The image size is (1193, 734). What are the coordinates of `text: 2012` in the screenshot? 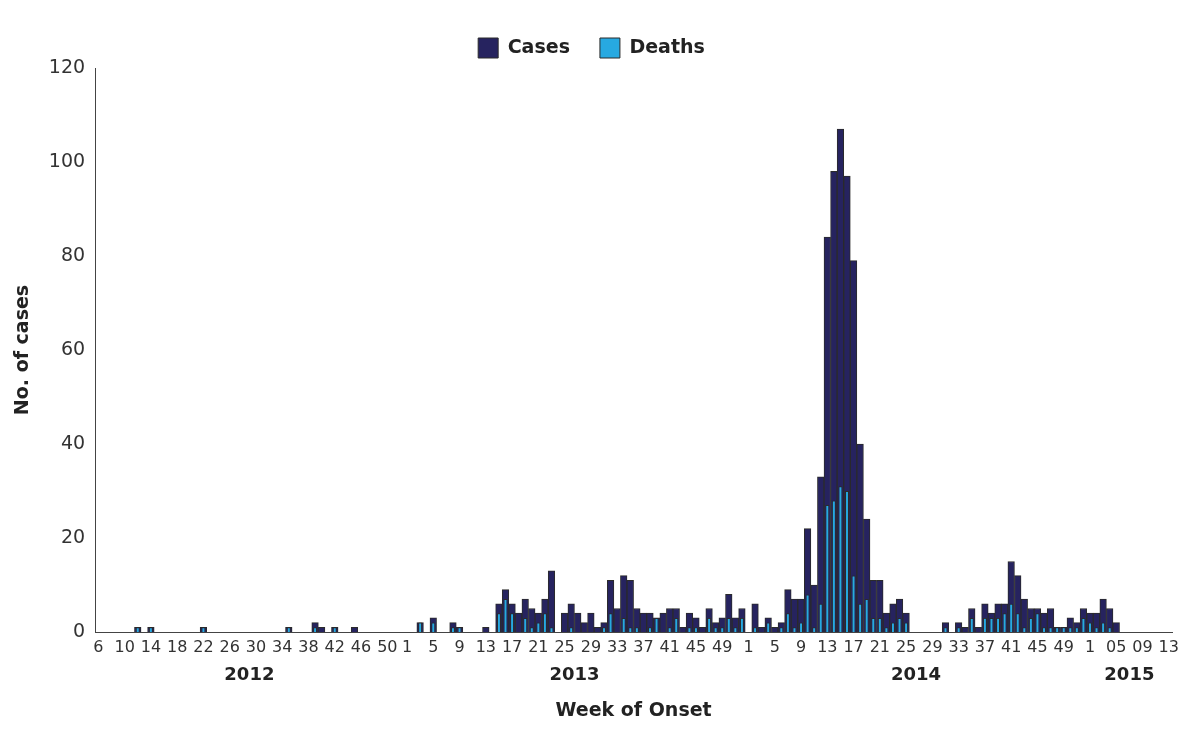 It's located at (249, 673).